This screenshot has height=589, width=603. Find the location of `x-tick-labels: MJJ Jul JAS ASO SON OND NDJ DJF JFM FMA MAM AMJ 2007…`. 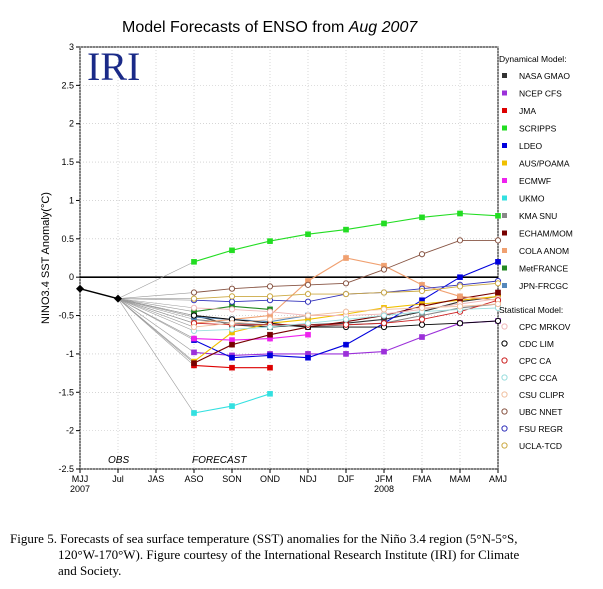

x-tick-labels: MJJ Jul JAS ASO SON OND NDJ DJF JFM FMA MAM AMJ 2007… is located at coordinates (288, 484).